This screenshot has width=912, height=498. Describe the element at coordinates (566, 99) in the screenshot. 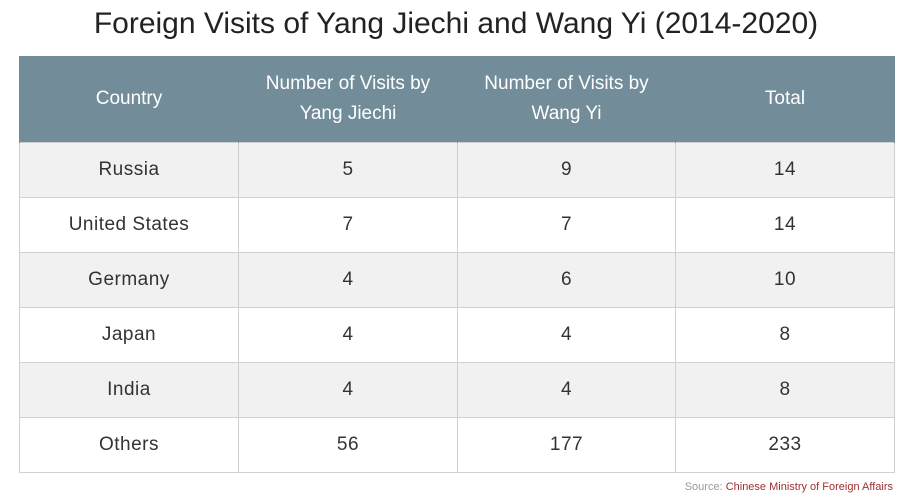

I see `column-header-wang-yi: Number of Visits by Wang Yi` at that location.